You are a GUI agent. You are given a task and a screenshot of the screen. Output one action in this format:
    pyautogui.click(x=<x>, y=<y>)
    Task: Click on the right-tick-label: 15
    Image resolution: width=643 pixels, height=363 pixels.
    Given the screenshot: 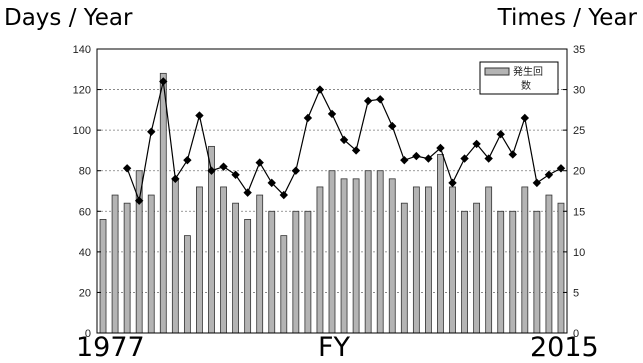 What is the action you would take?
    pyautogui.click(x=579, y=212)
    